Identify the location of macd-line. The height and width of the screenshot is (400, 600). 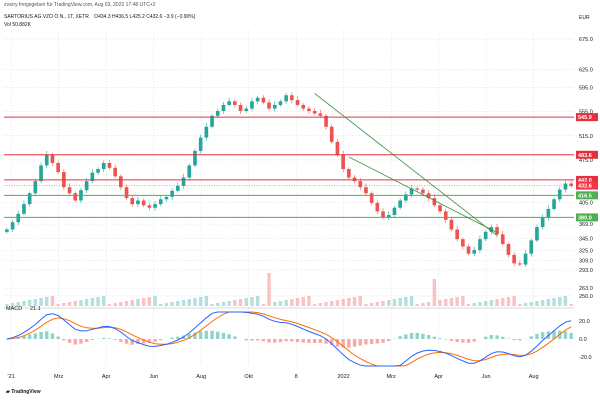
(289, 339).